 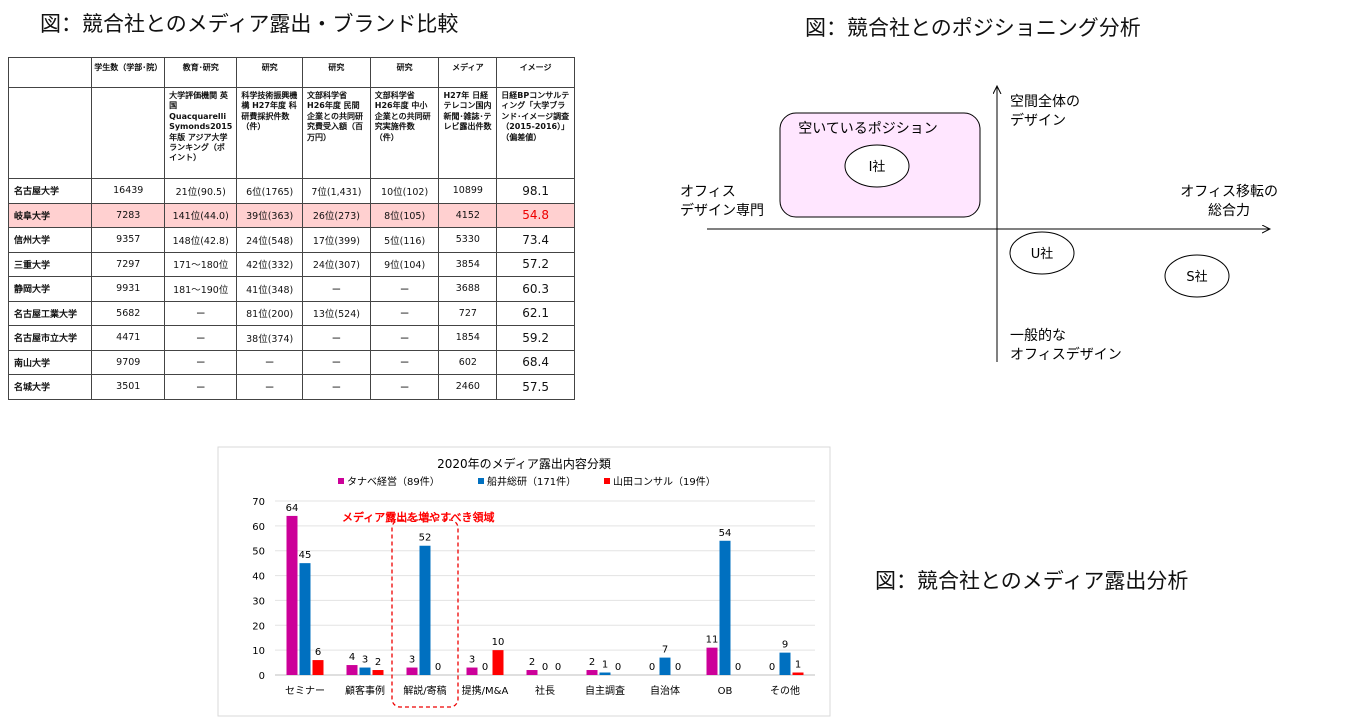 I want to click on column-header: イメージ, so click(x=535, y=72).